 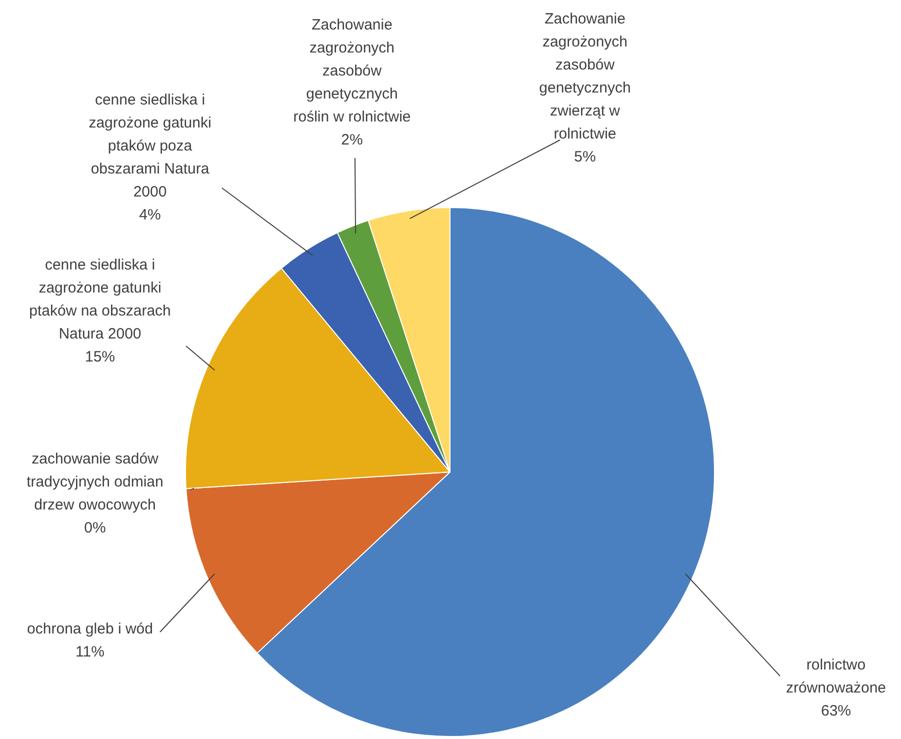 I want to click on data-label: 4%, so click(x=150, y=215).